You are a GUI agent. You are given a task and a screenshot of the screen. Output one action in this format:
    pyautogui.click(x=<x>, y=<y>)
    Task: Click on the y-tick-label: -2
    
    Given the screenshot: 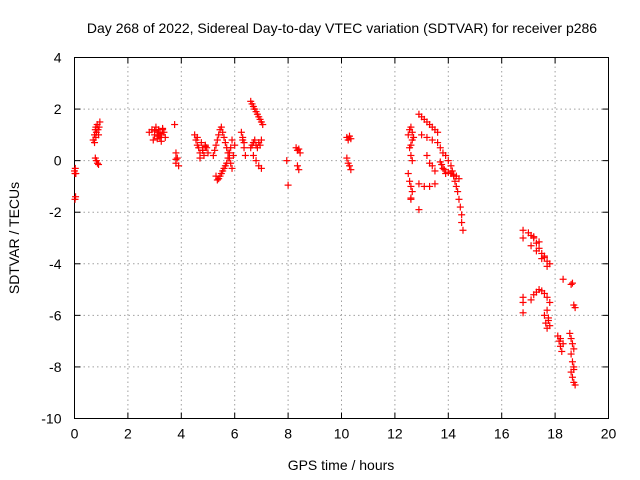 What is the action you would take?
    pyautogui.click(x=55, y=212)
    